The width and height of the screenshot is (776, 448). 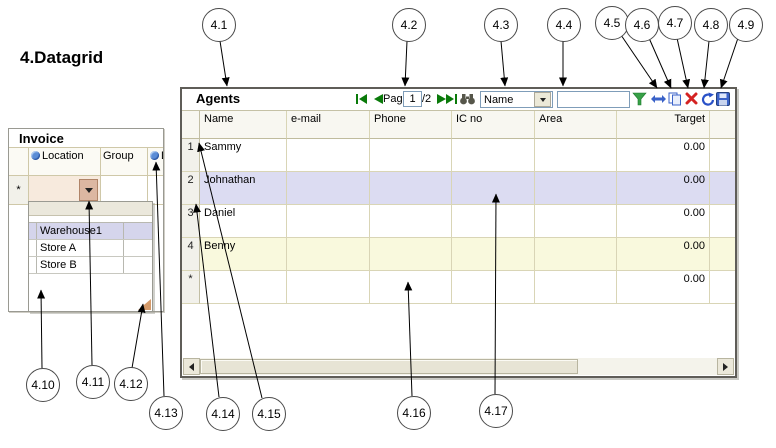 I want to click on invoice-window-title: Invoice, so click(x=41, y=138).